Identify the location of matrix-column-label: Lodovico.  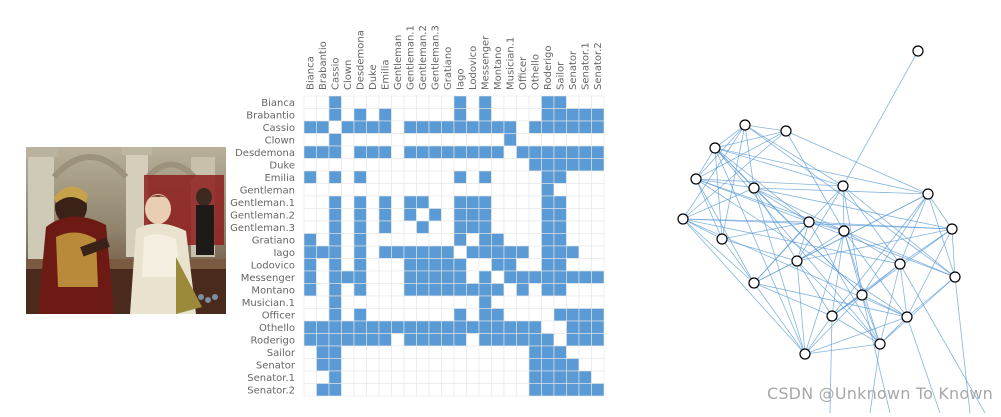
(473, 68).